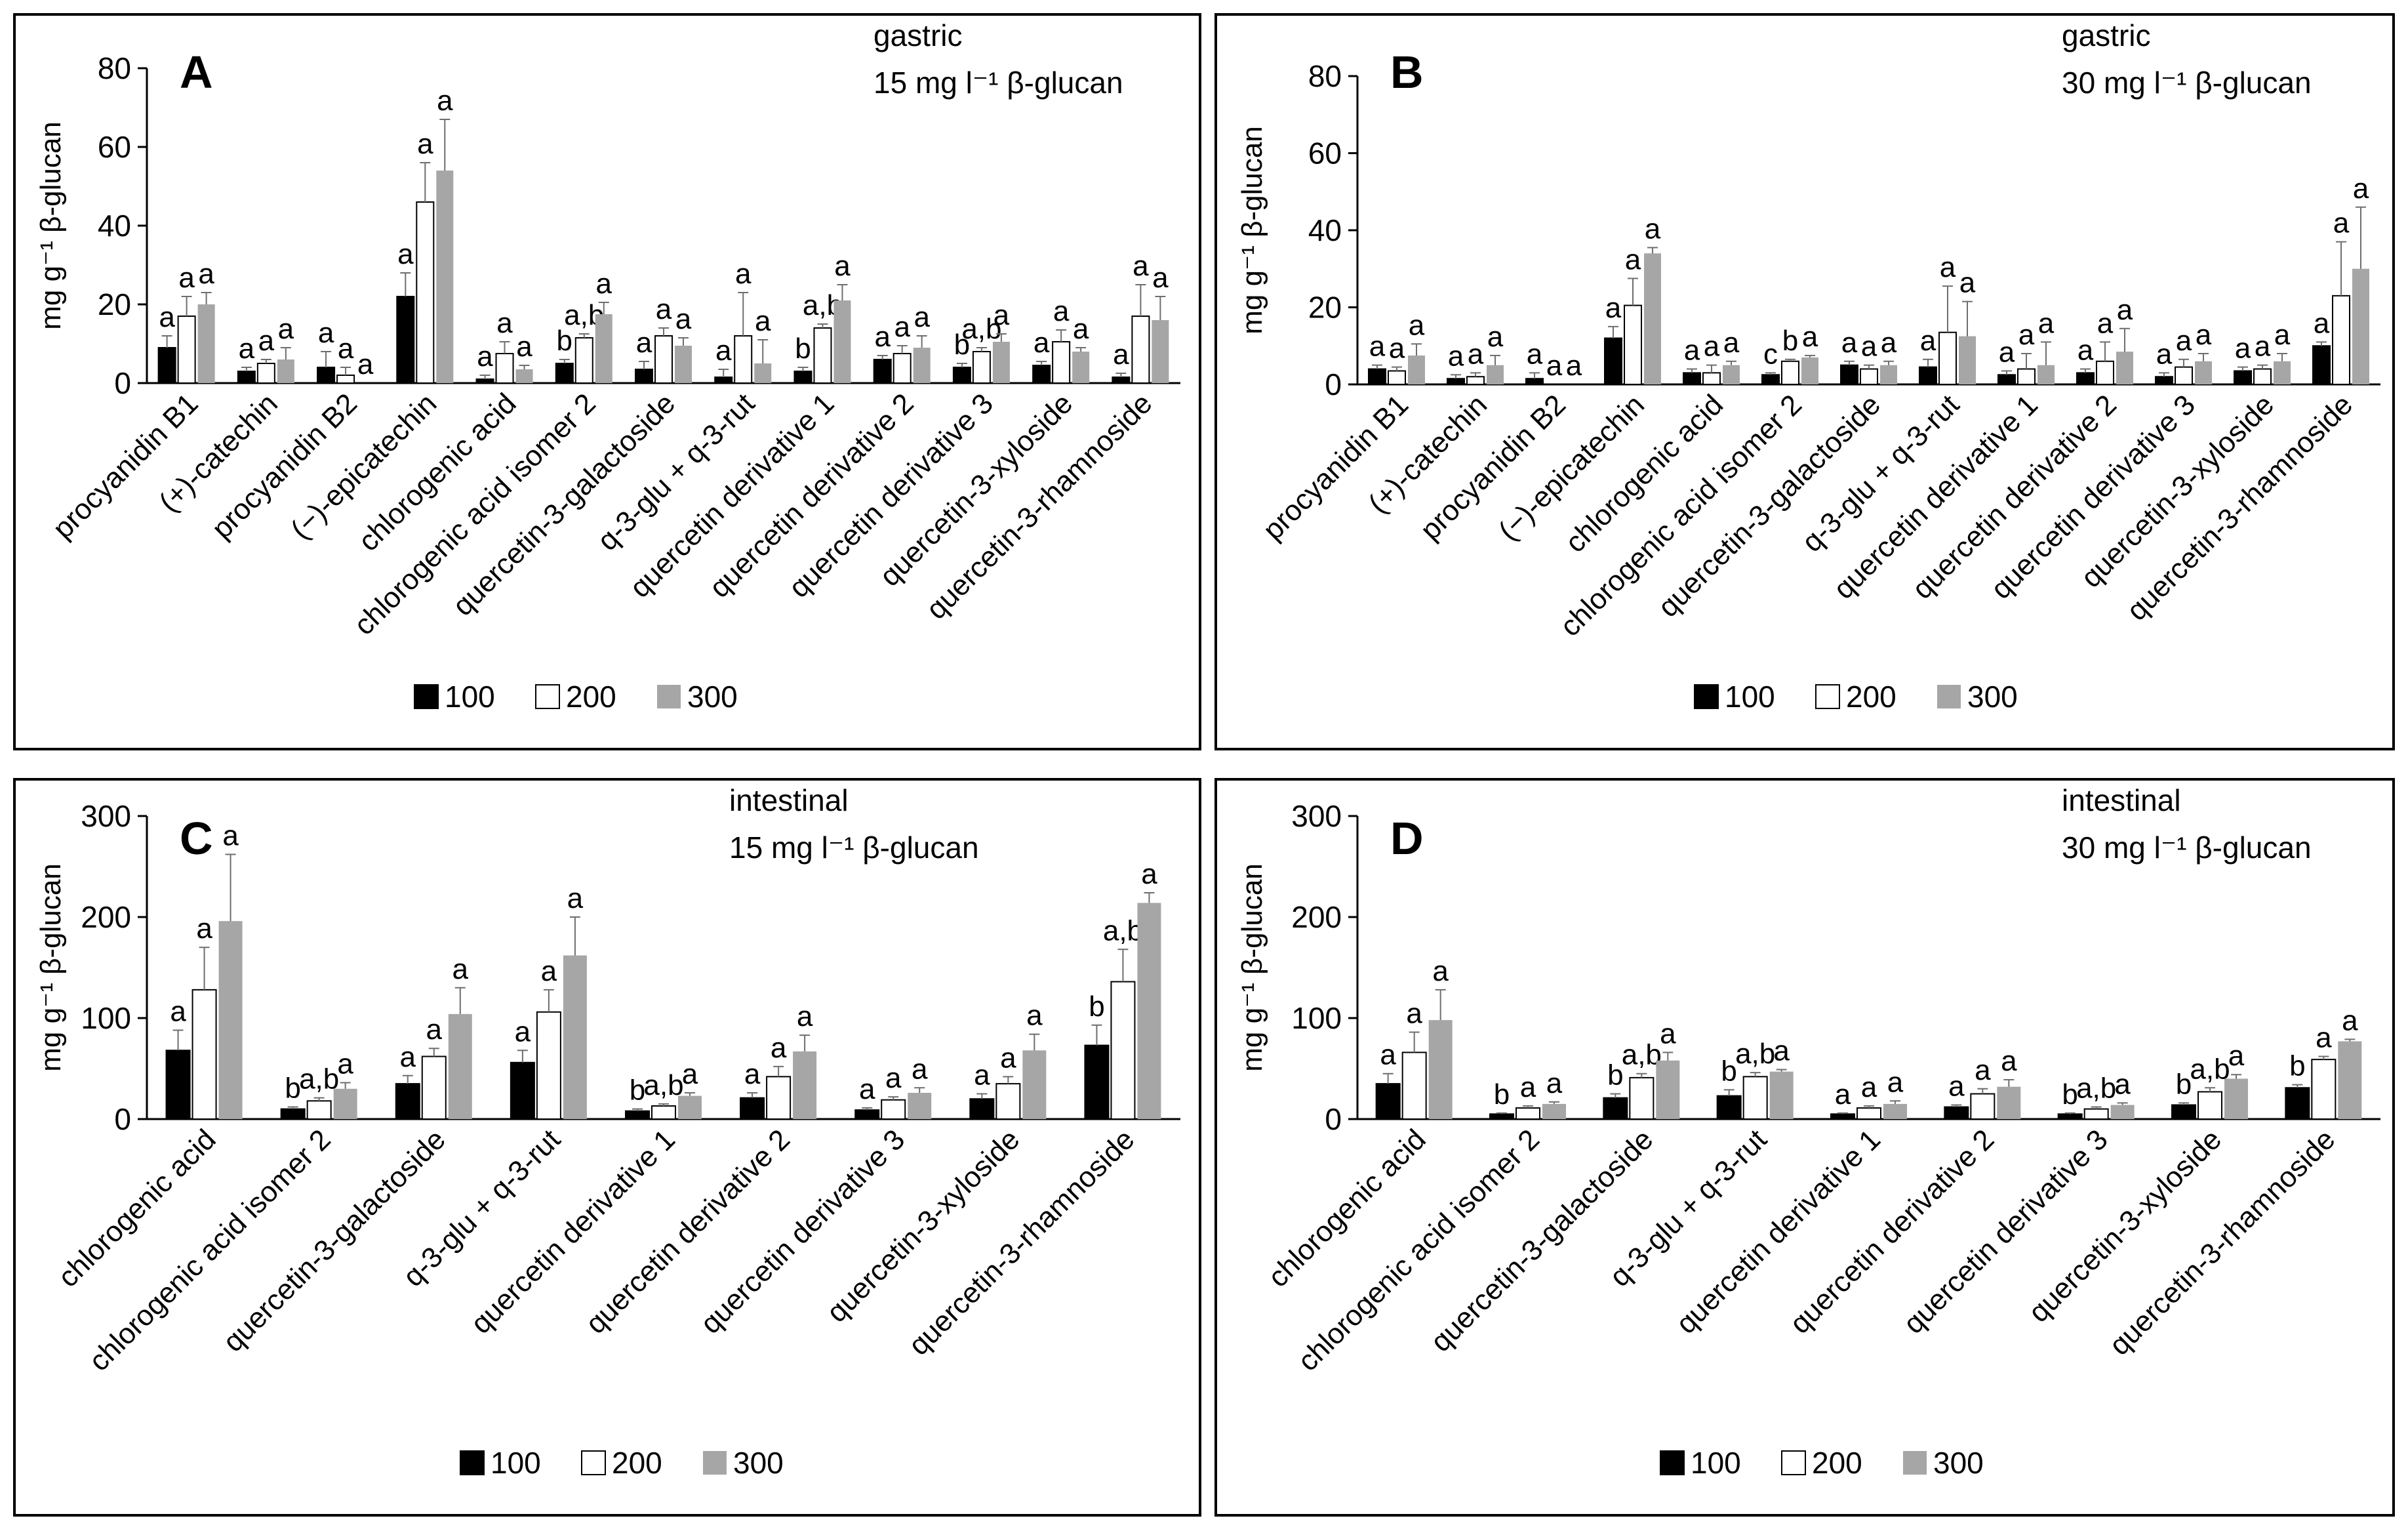  Describe the element at coordinates (2106, 35) in the screenshot. I see `panel-note-1: gastric` at that location.